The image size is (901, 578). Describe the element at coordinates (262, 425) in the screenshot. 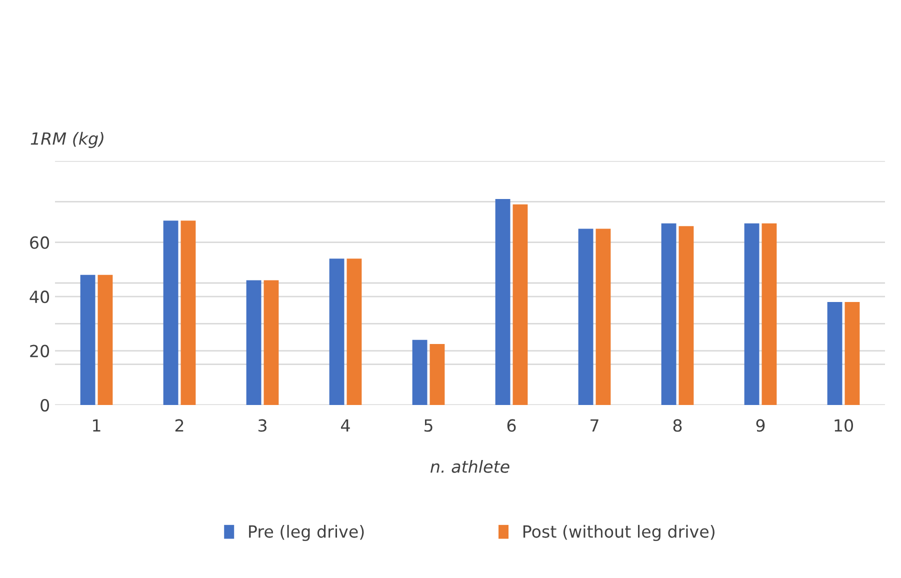

I see `x-tick-label: 3` at that location.